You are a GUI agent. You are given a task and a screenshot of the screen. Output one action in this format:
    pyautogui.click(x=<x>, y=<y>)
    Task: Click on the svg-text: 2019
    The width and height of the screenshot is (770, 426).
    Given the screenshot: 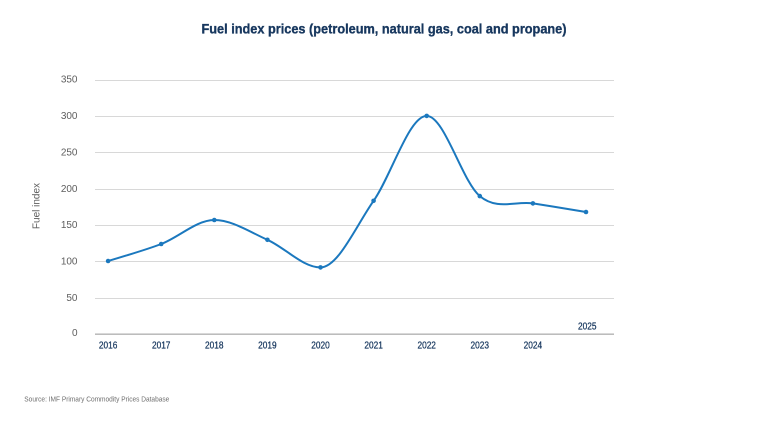 What is the action you would take?
    pyautogui.click(x=267, y=346)
    